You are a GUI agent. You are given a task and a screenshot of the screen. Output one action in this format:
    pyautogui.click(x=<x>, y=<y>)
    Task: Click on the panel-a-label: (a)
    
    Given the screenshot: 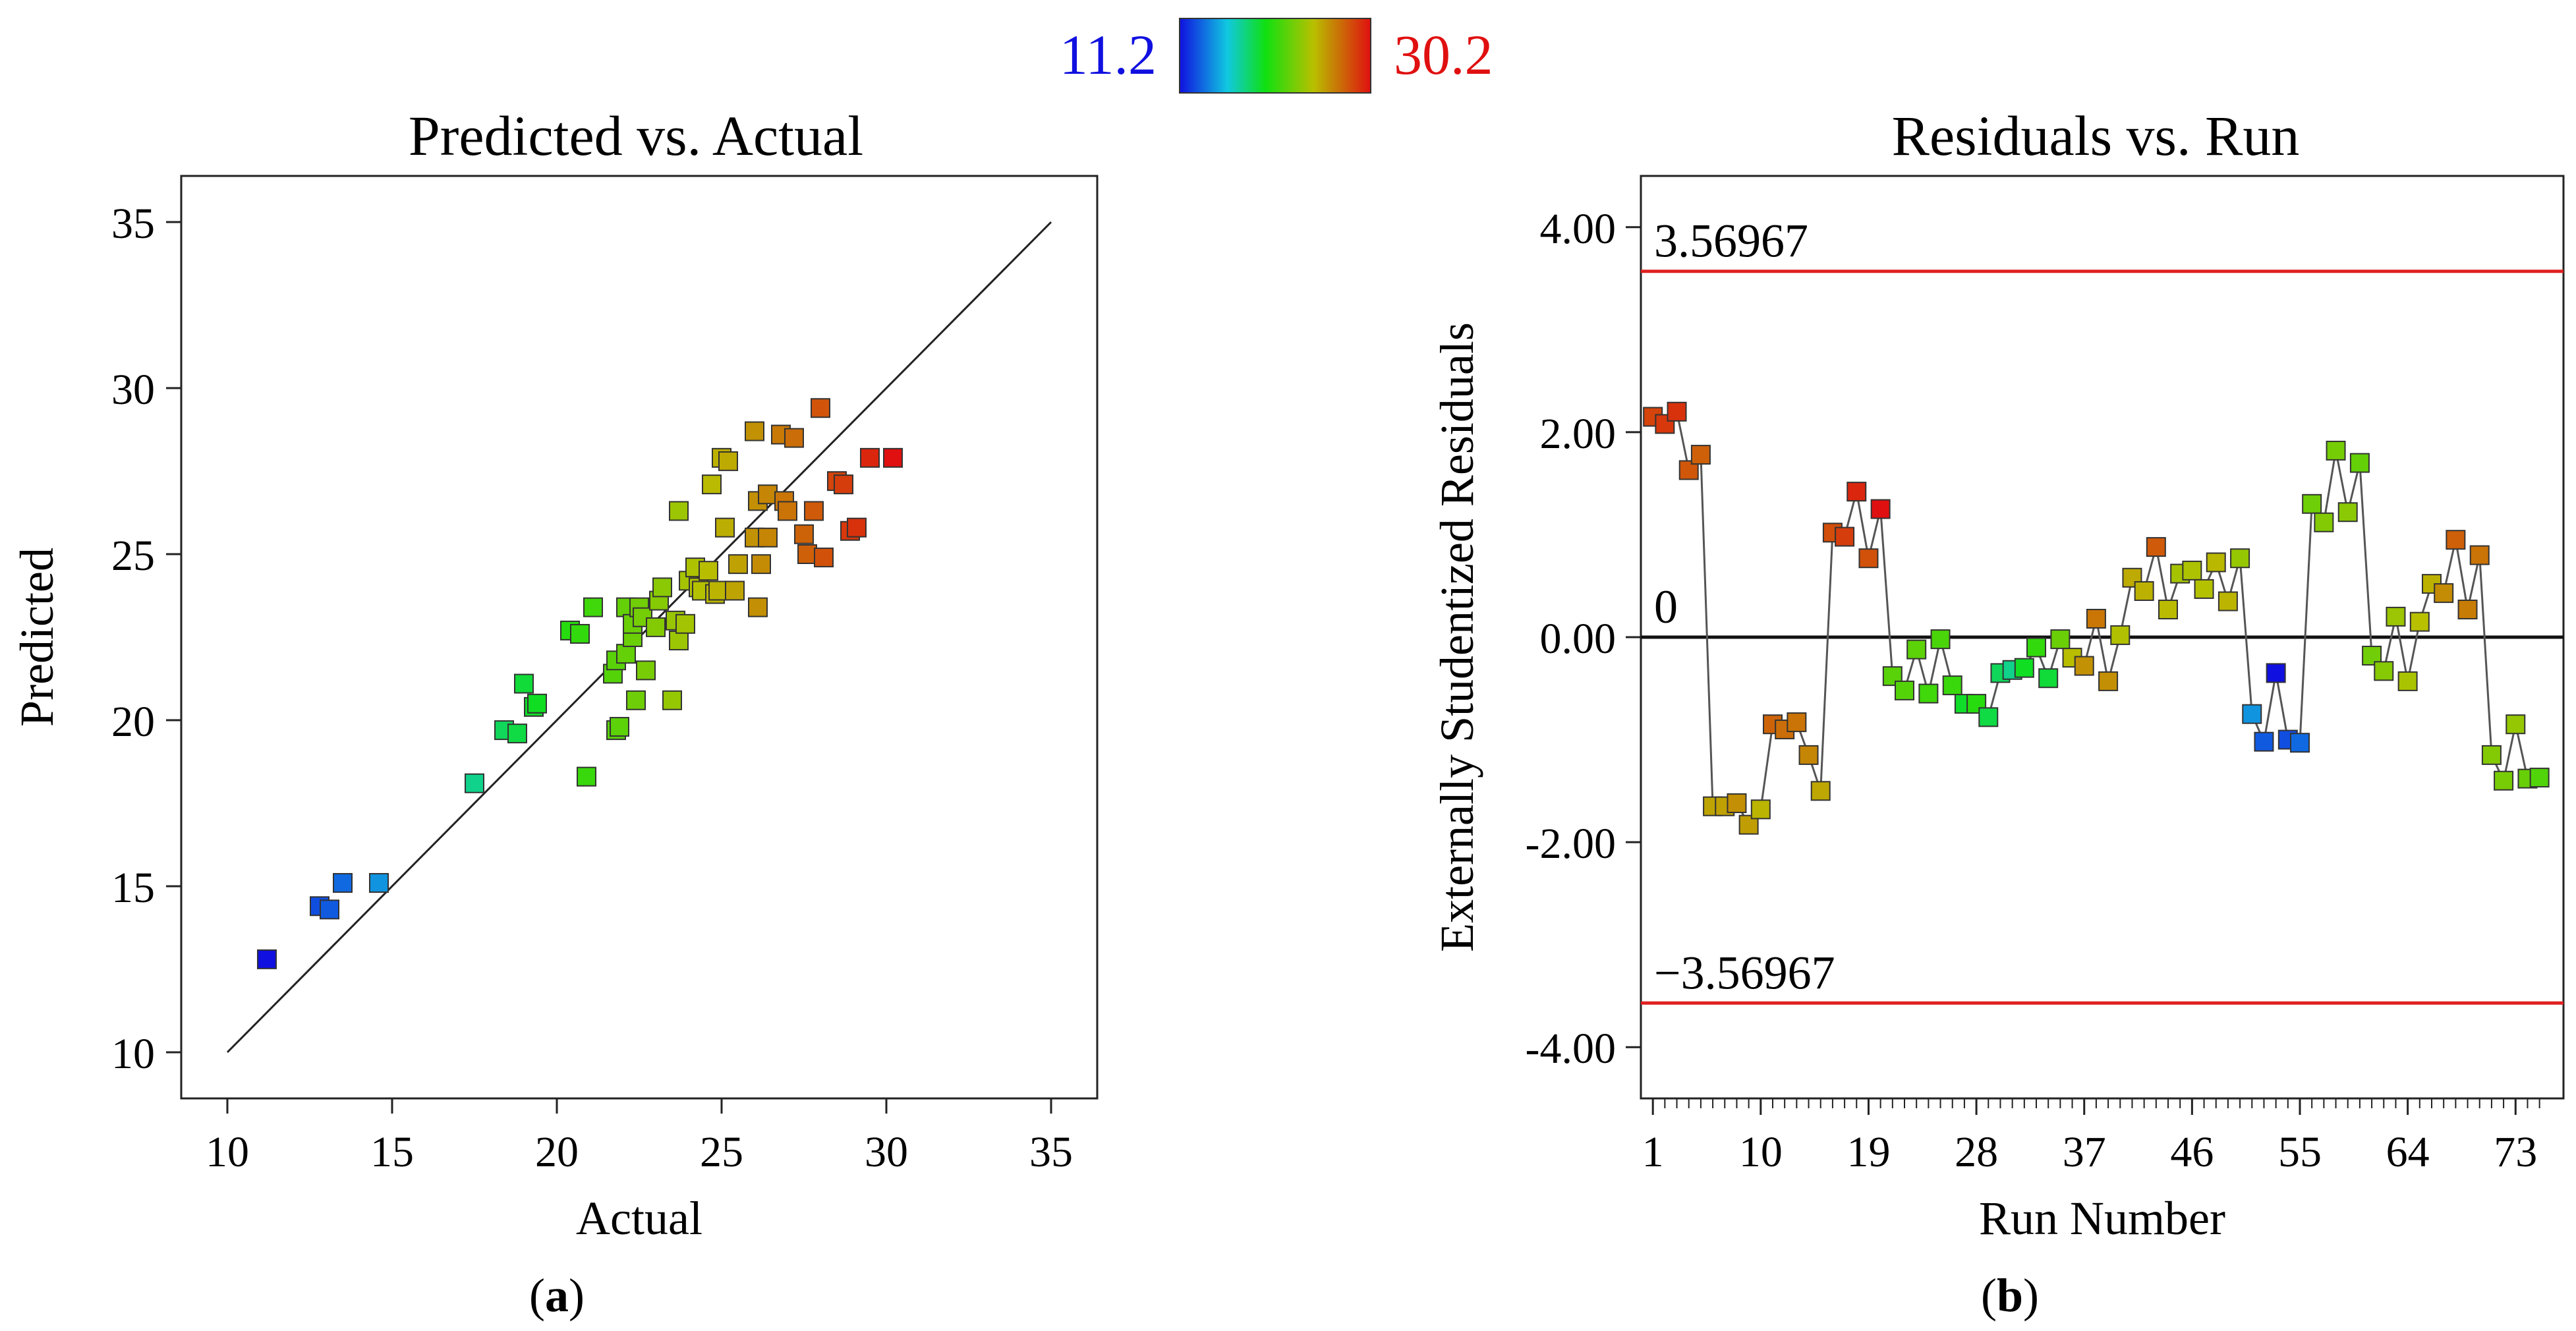 What is the action you would take?
    pyautogui.click(x=557, y=1295)
    